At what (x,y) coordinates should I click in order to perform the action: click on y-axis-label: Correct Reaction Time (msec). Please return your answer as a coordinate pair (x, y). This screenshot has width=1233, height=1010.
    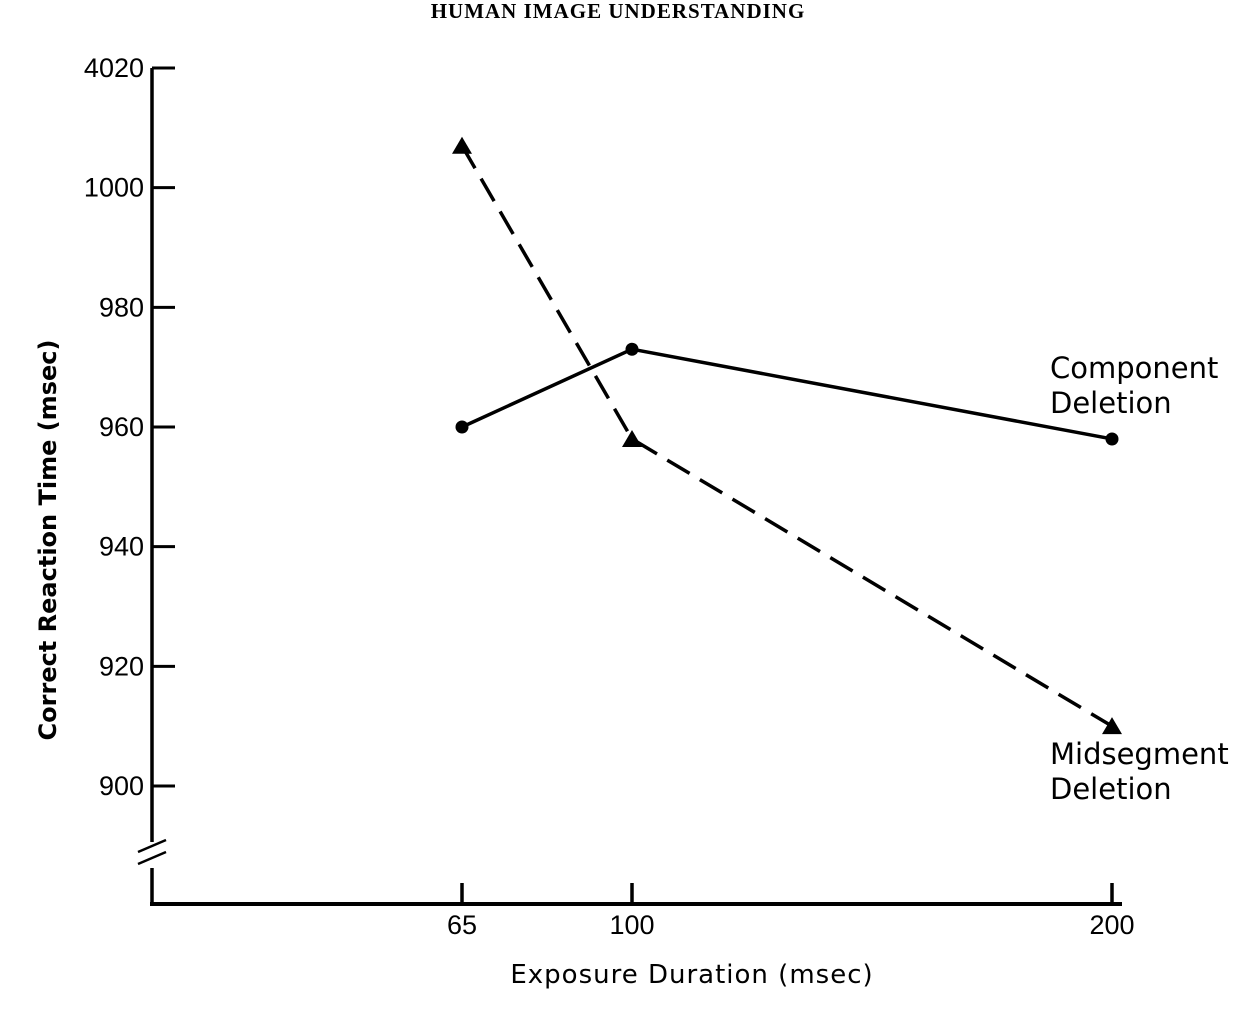
    Looking at the image, I should click on (48, 540).